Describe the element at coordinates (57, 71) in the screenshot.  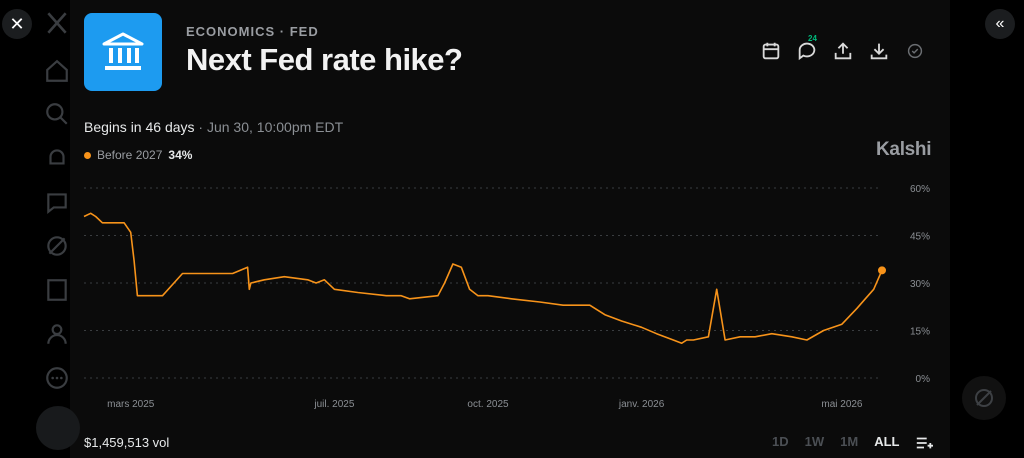
I see `home-icon` at that location.